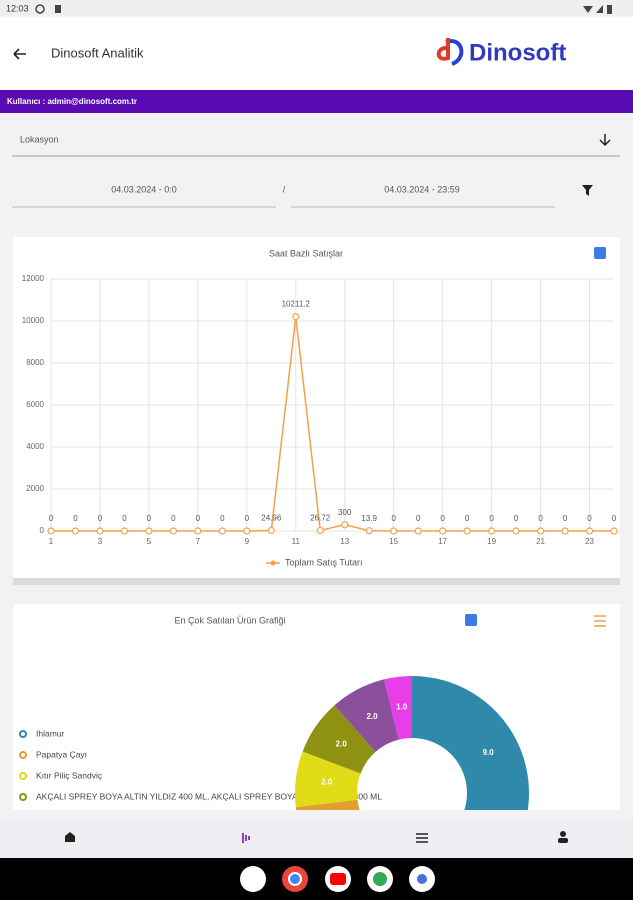 Image resolution: width=633 pixels, height=900 pixels. I want to click on status-time: 12:03, so click(17, 8).